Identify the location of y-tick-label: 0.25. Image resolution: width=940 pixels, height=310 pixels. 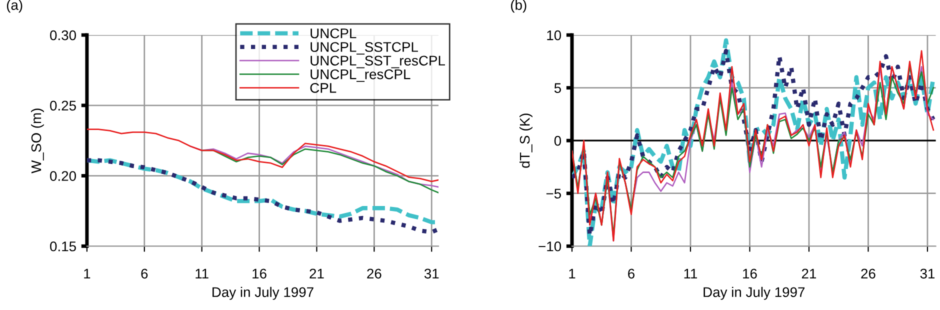
(63, 105).